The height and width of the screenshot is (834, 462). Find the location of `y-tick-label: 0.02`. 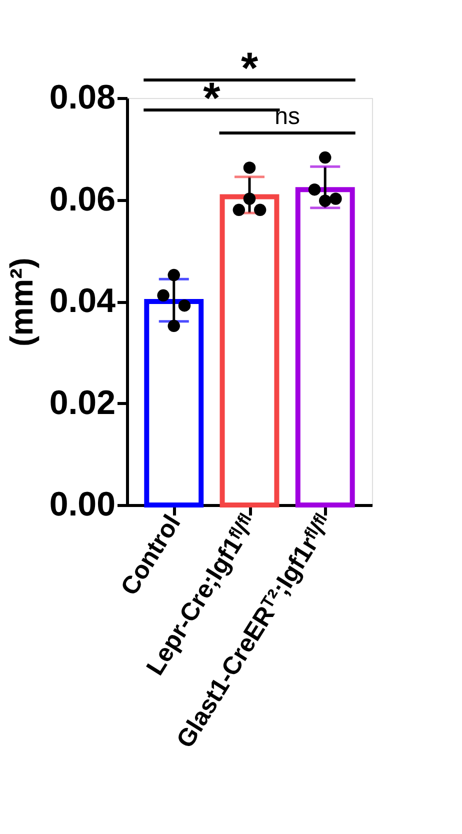

y-tick-label: 0.02 is located at coordinates (82, 403).